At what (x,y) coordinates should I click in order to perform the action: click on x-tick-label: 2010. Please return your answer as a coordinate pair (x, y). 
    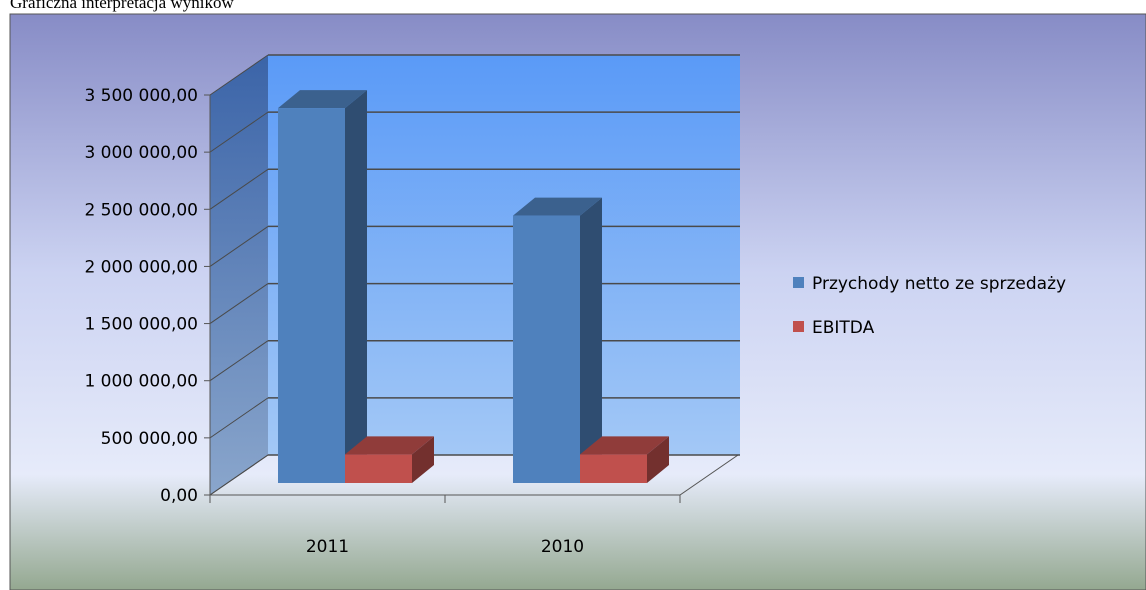
    Looking at the image, I should click on (562, 547).